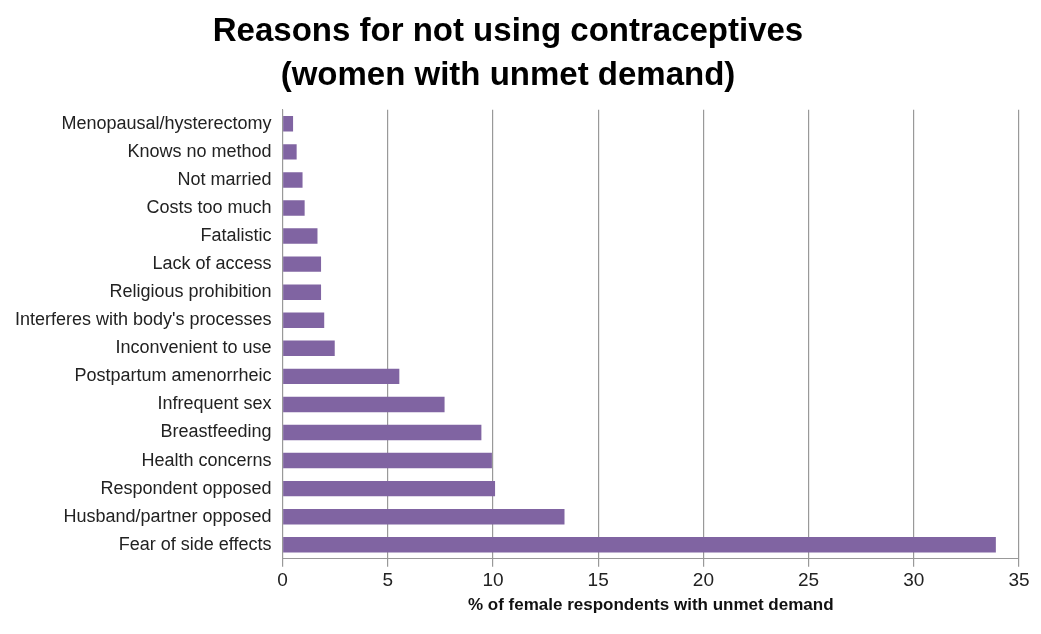  Describe the element at coordinates (508, 52) in the screenshot. I see `chart-title: Reasons for not using contraceptives (women with unmet demand)` at that location.